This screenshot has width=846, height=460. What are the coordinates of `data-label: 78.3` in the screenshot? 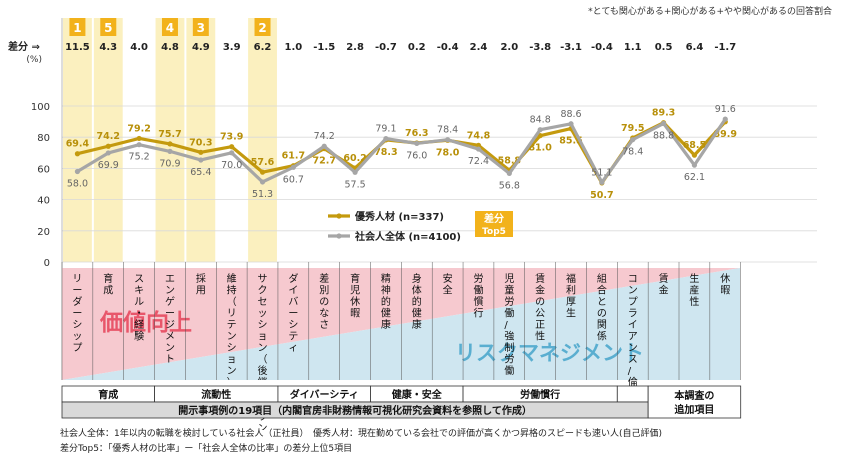 It's located at (385, 152).